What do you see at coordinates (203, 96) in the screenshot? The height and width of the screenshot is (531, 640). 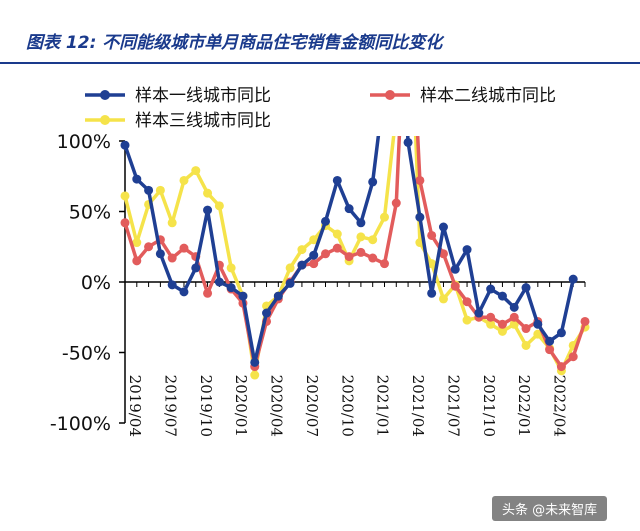 I see `legend-label: 样本一线城市同比` at bounding box center [203, 96].